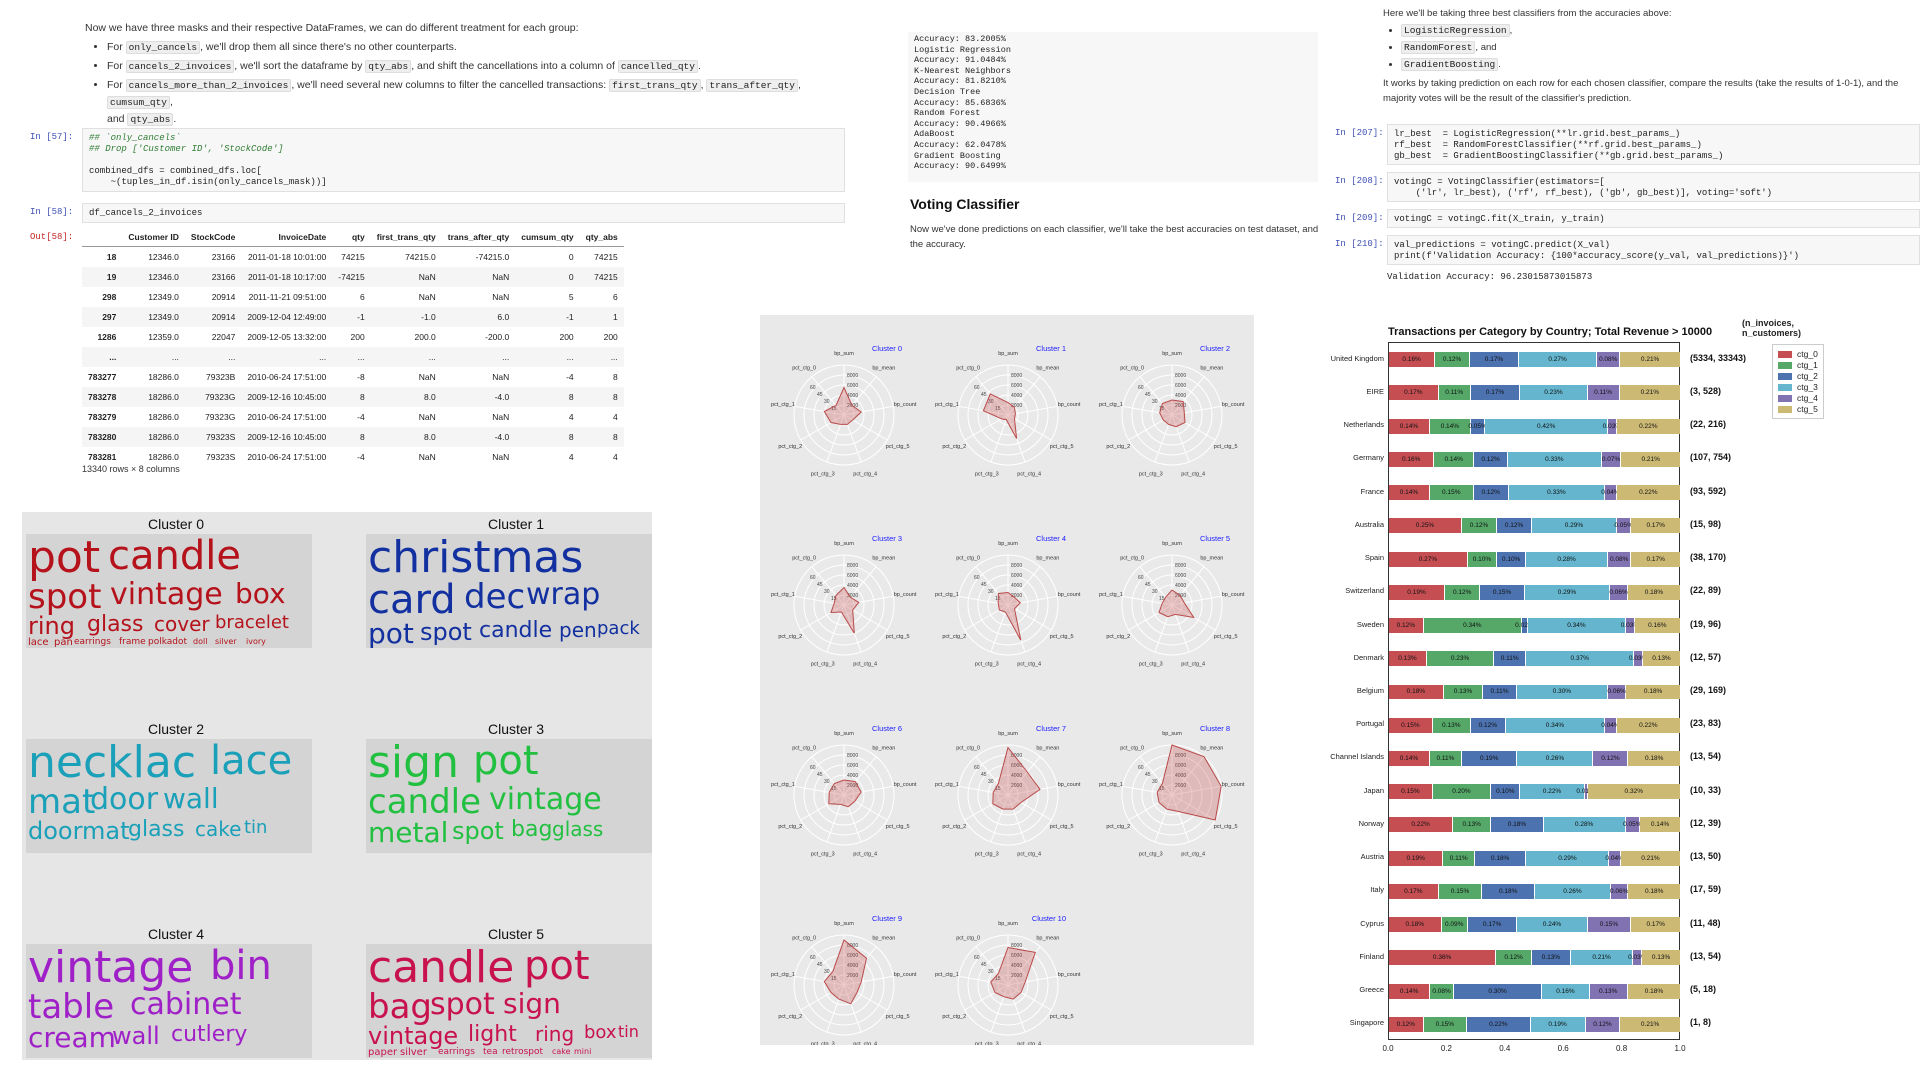  What do you see at coordinates (1562, 692) in the screenshot?
I see `bar-segment: 0.30%` at bounding box center [1562, 692].